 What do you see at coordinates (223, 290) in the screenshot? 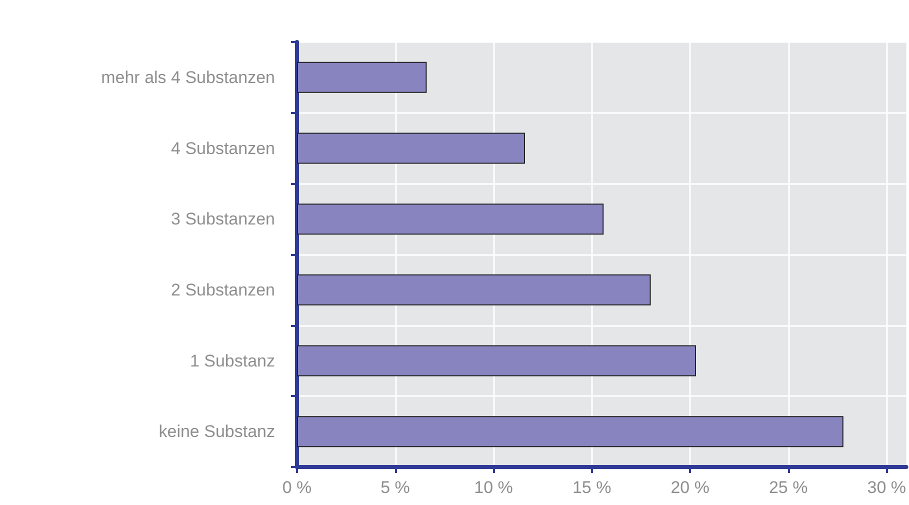
I see `y-tick-label: 2 Substanzen` at bounding box center [223, 290].